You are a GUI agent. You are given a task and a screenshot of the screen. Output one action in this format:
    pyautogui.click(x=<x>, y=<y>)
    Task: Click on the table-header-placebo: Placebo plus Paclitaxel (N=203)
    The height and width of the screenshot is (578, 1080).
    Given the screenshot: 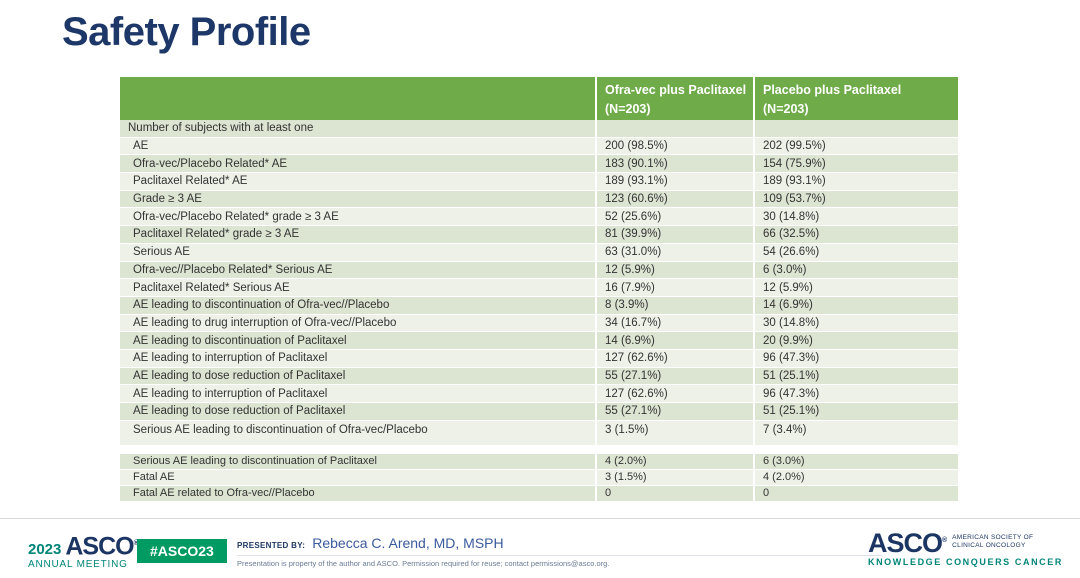 What is the action you would take?
    pyautogui.click(x=855, y=98)
    